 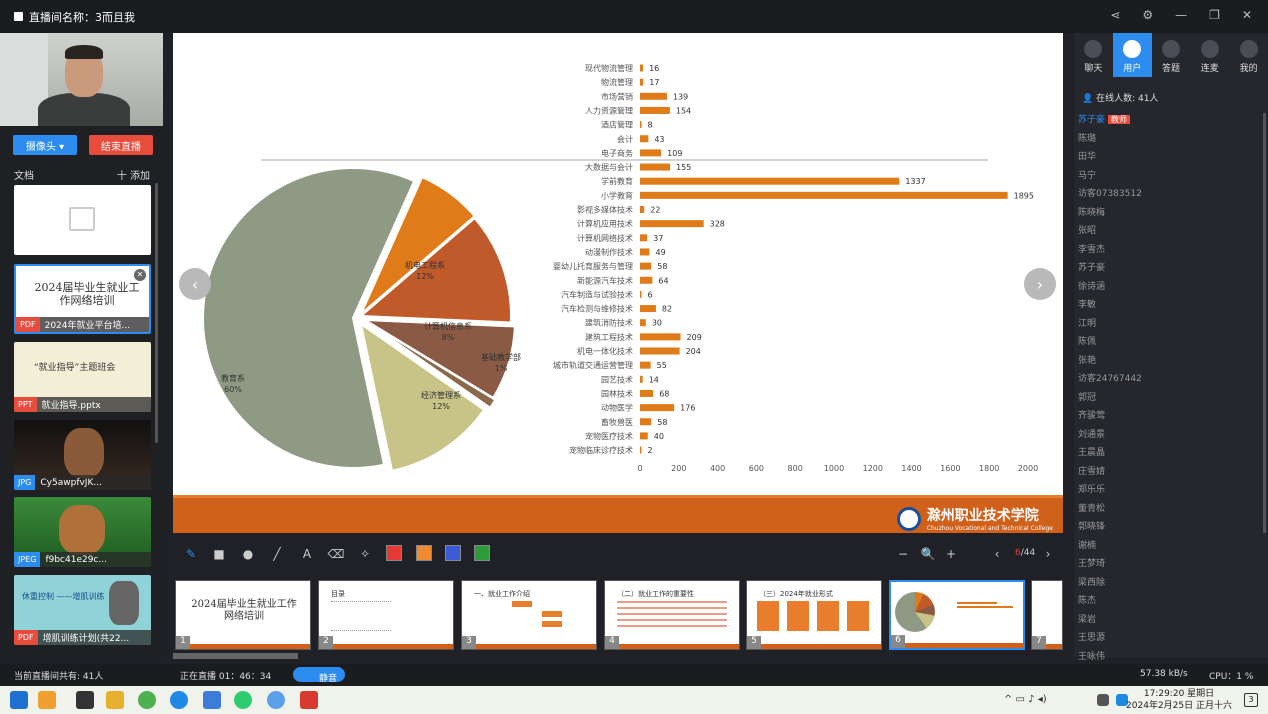 I want to click on clock: 17:29:20 星期日 2024年2月25日 正月十六, so click(x=1179, y=700).